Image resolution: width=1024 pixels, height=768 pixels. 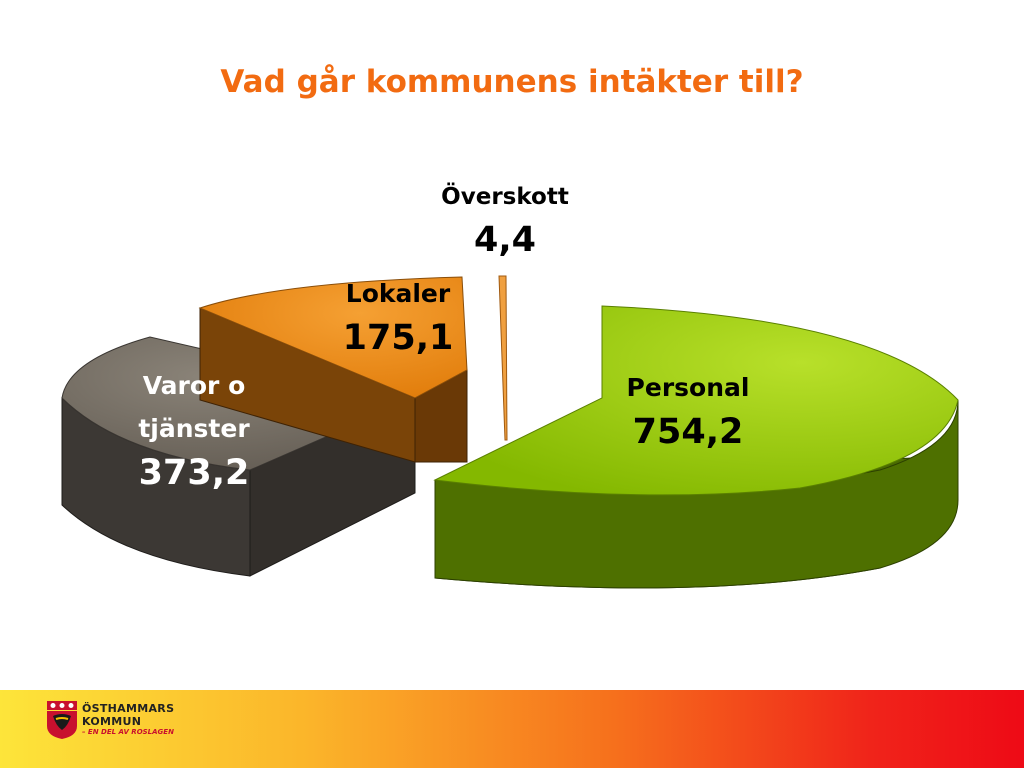 What do you see at coordinates (62, 720) in the screenshot?
I see `coat-of-arms-icon` at bounding box center [62, 720].